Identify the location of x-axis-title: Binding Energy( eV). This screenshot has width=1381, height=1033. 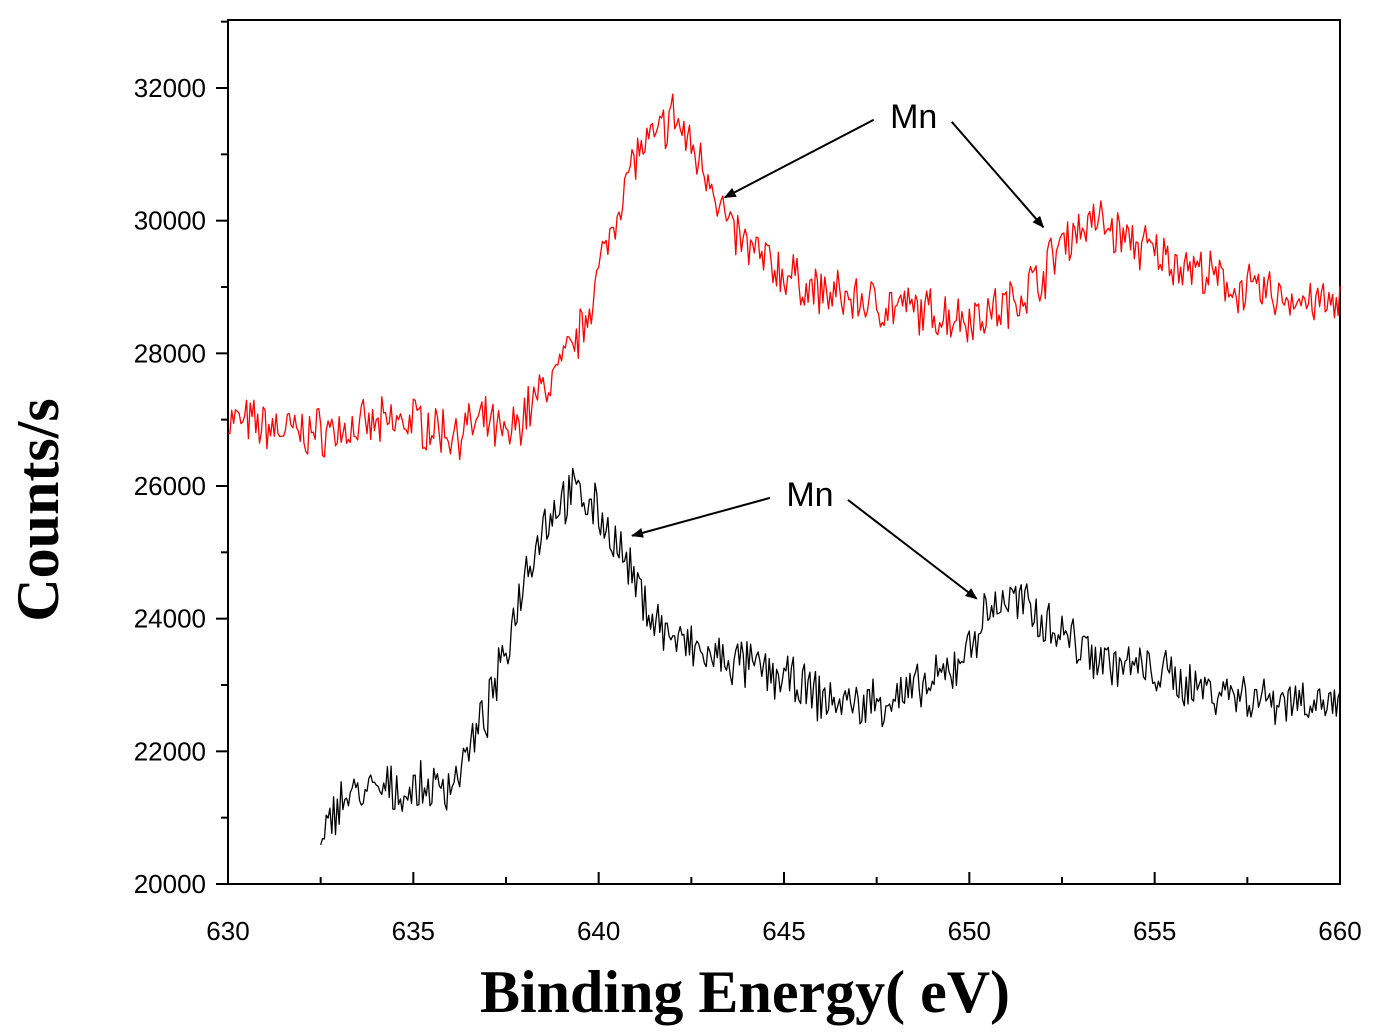
(745, 992).